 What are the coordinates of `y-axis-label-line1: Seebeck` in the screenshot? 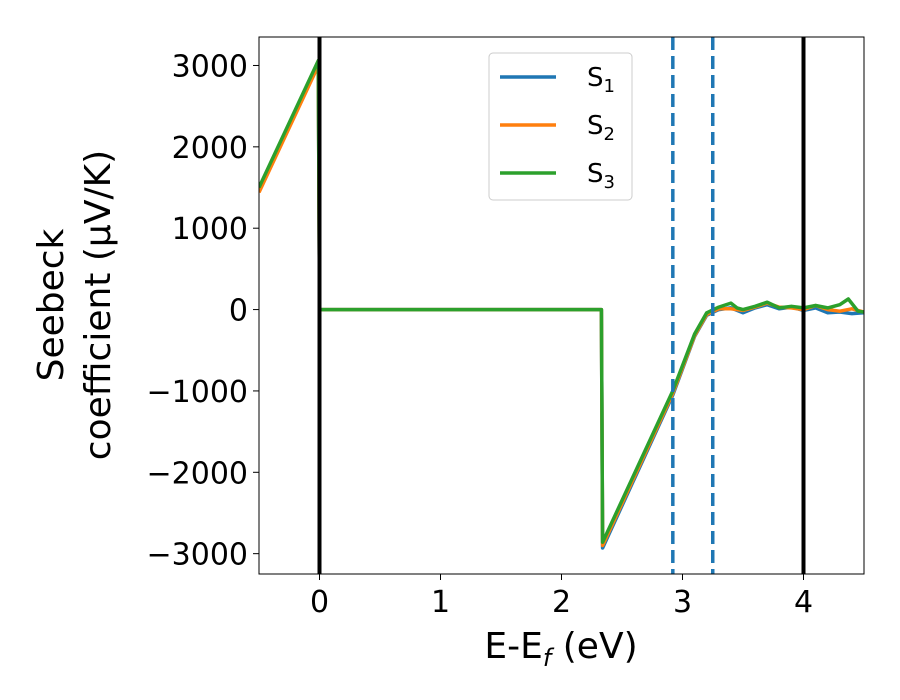 It's located at (51, 304).